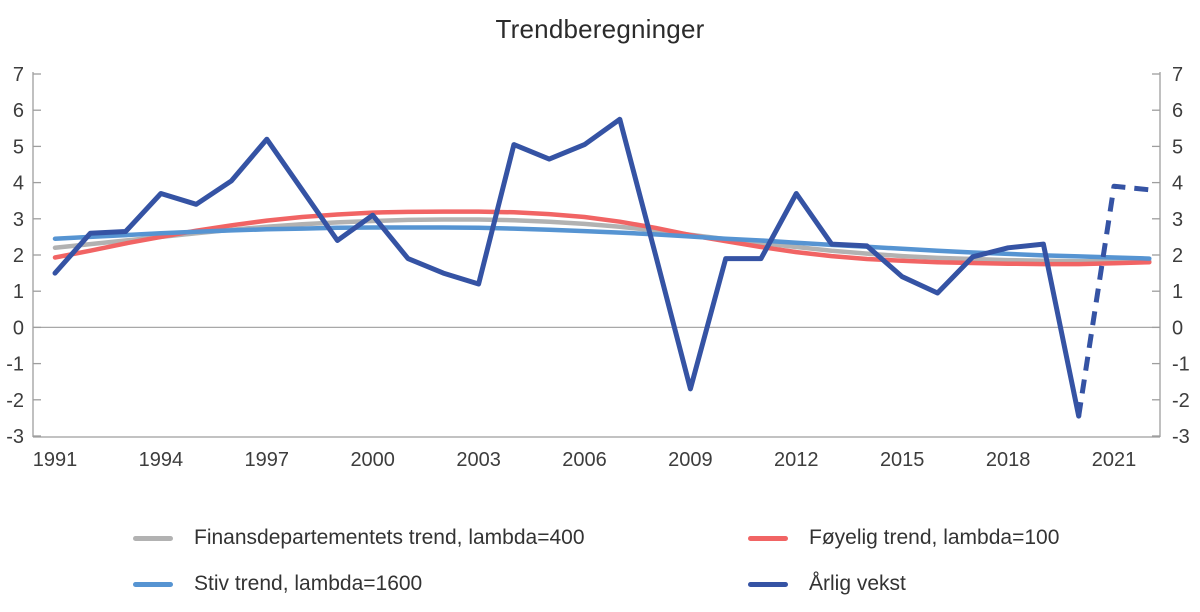 This screenshot has height=612, width=1200. What do you see at coordinates (18, 256) in the screenshot?
I see `y-tick-label-left: 2` at bounding box center [18, 256].